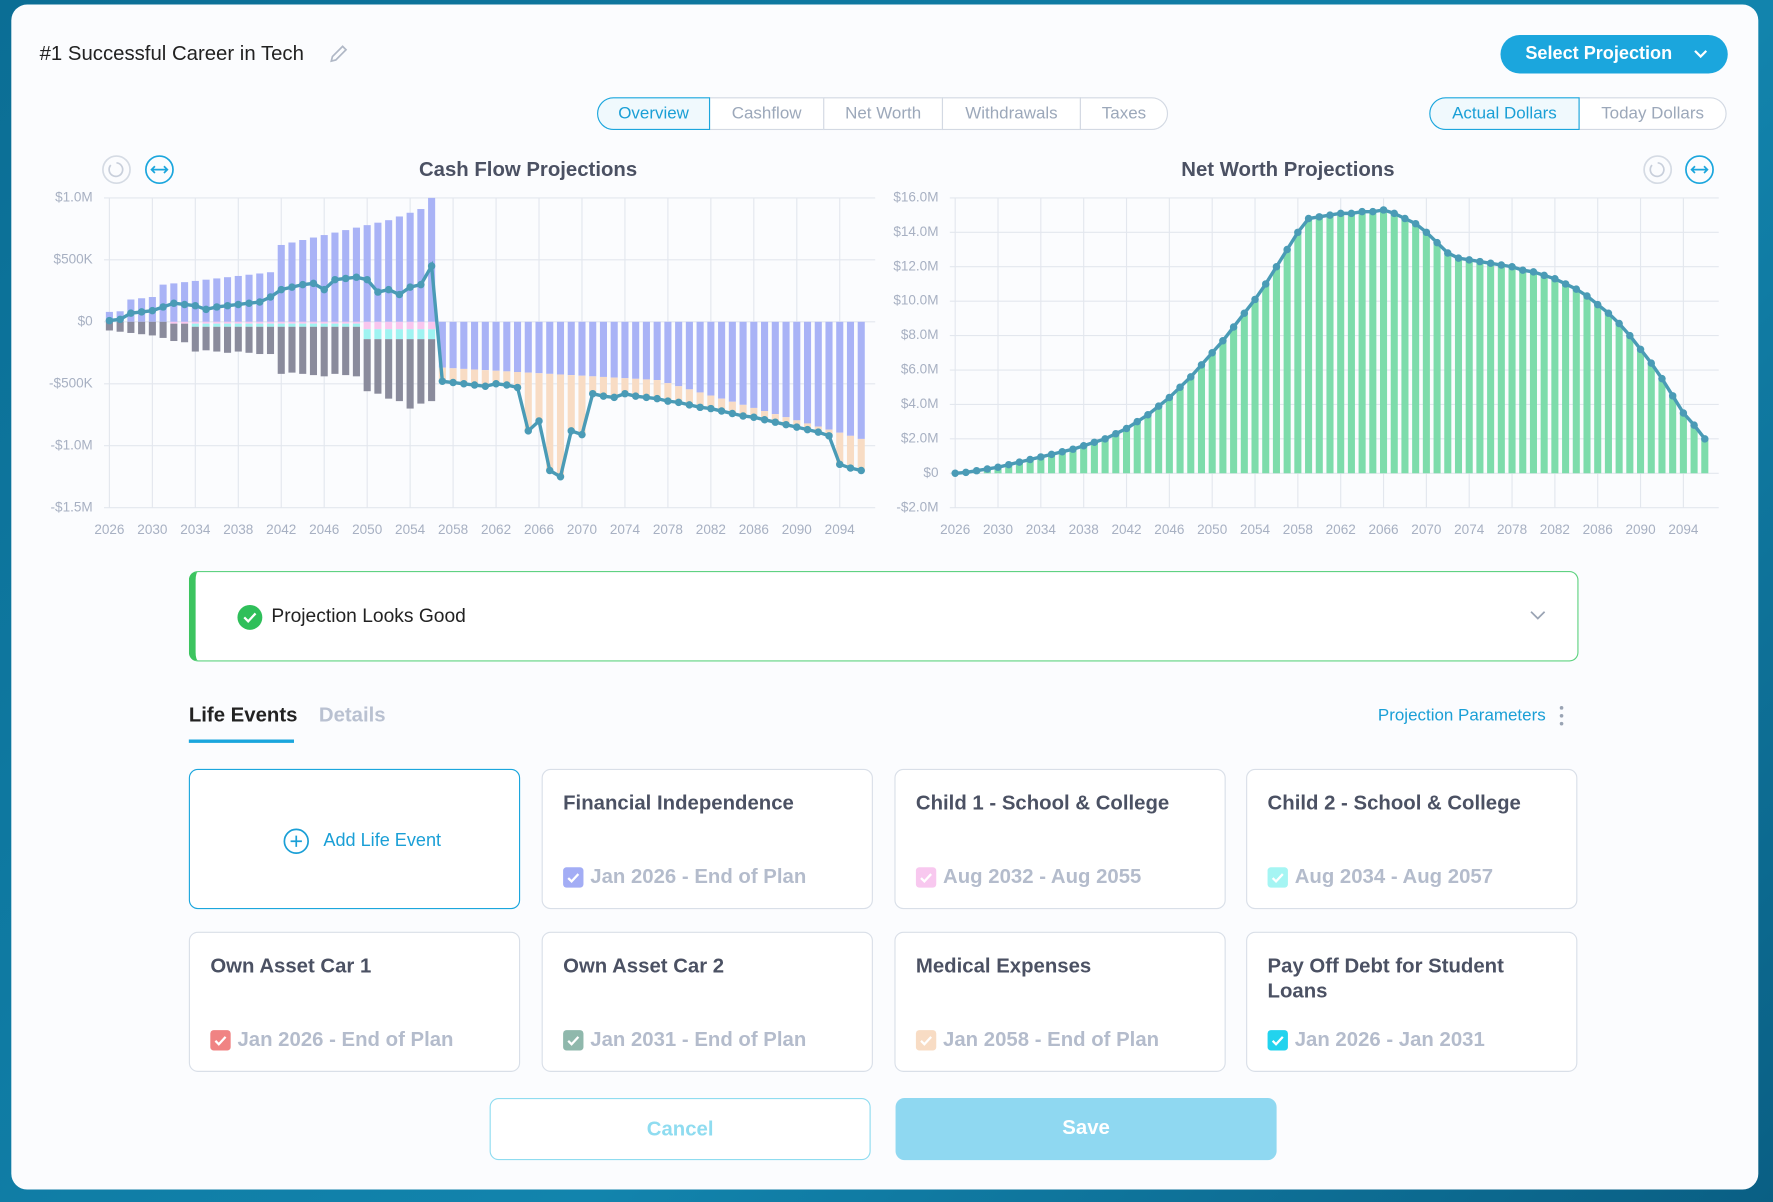 This screenshot has width=1773, height=1202. I want to click on tab: Cashflow, so click(766, 114).